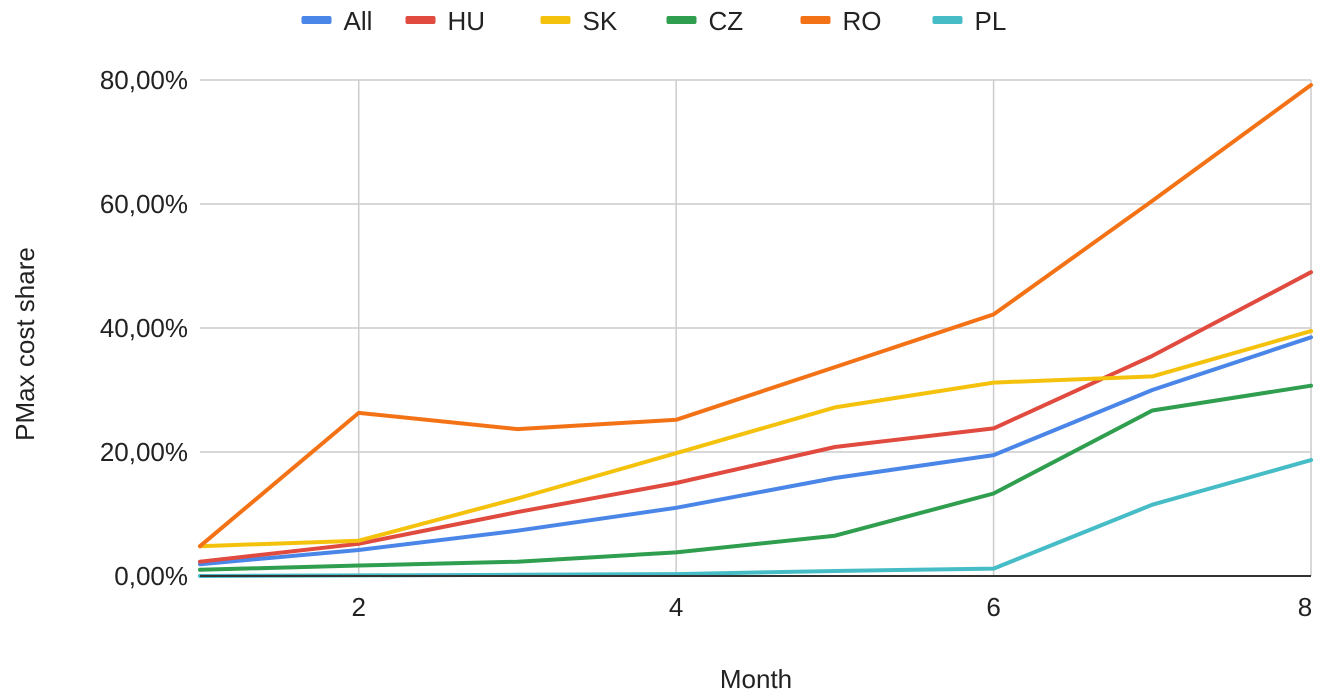 Image resolution: width=1321 pixels, height=694 pixels. Describe the element at coordinates (445, 21) in the screenshot. I see `legend-item-hu: HU` at that location.